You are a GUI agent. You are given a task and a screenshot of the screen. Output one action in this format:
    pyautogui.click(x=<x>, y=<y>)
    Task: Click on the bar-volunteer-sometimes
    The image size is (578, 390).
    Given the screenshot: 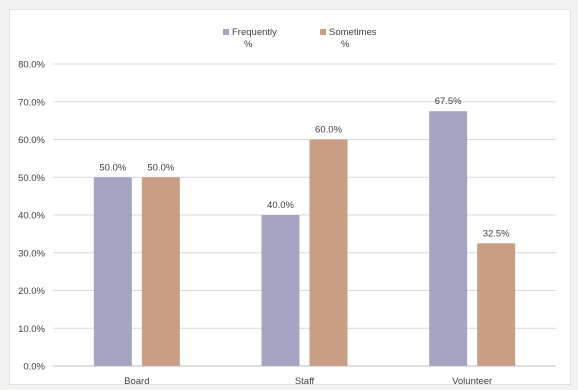 What is the action you would take?
    pyautogui.click(x=496, y=304)
    